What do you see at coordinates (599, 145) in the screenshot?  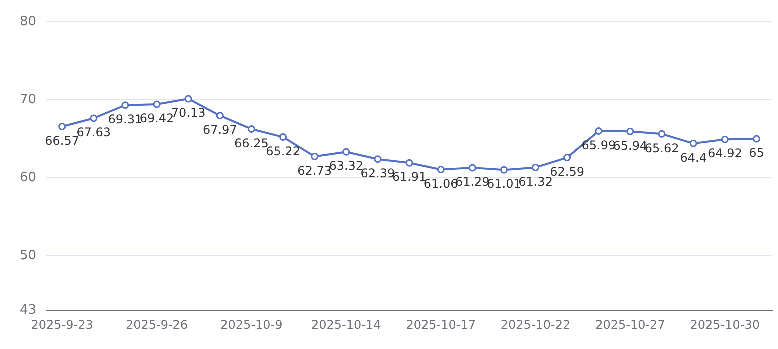 I see `data-label: 65.99` at bounding box center [599, 145].